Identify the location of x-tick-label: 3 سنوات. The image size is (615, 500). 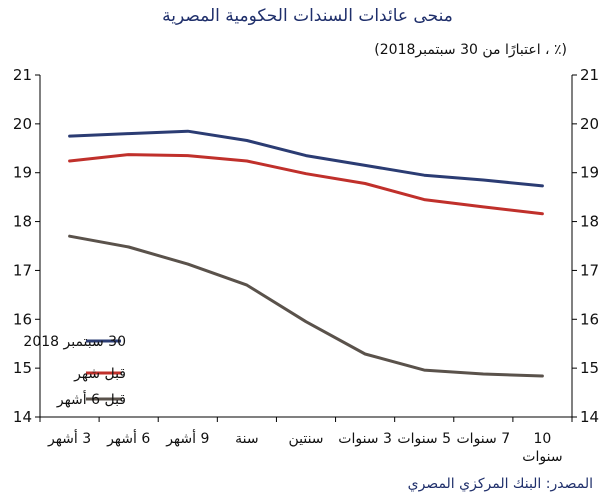
(365, 439).